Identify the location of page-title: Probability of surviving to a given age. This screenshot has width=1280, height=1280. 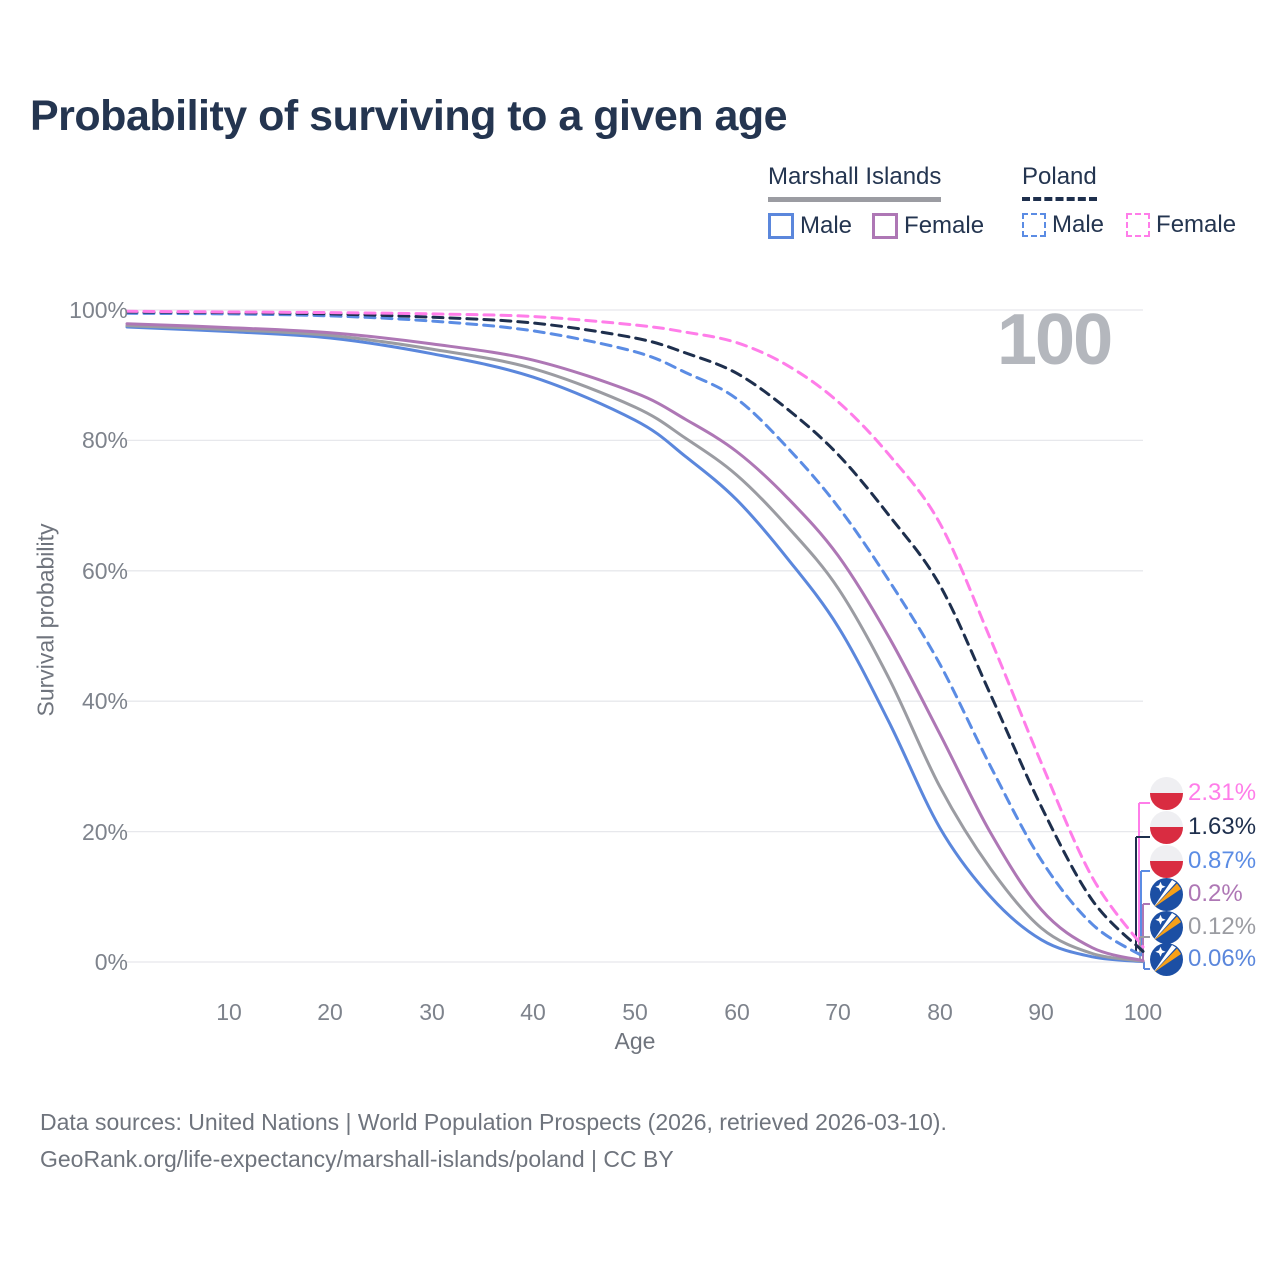
(409, 116).